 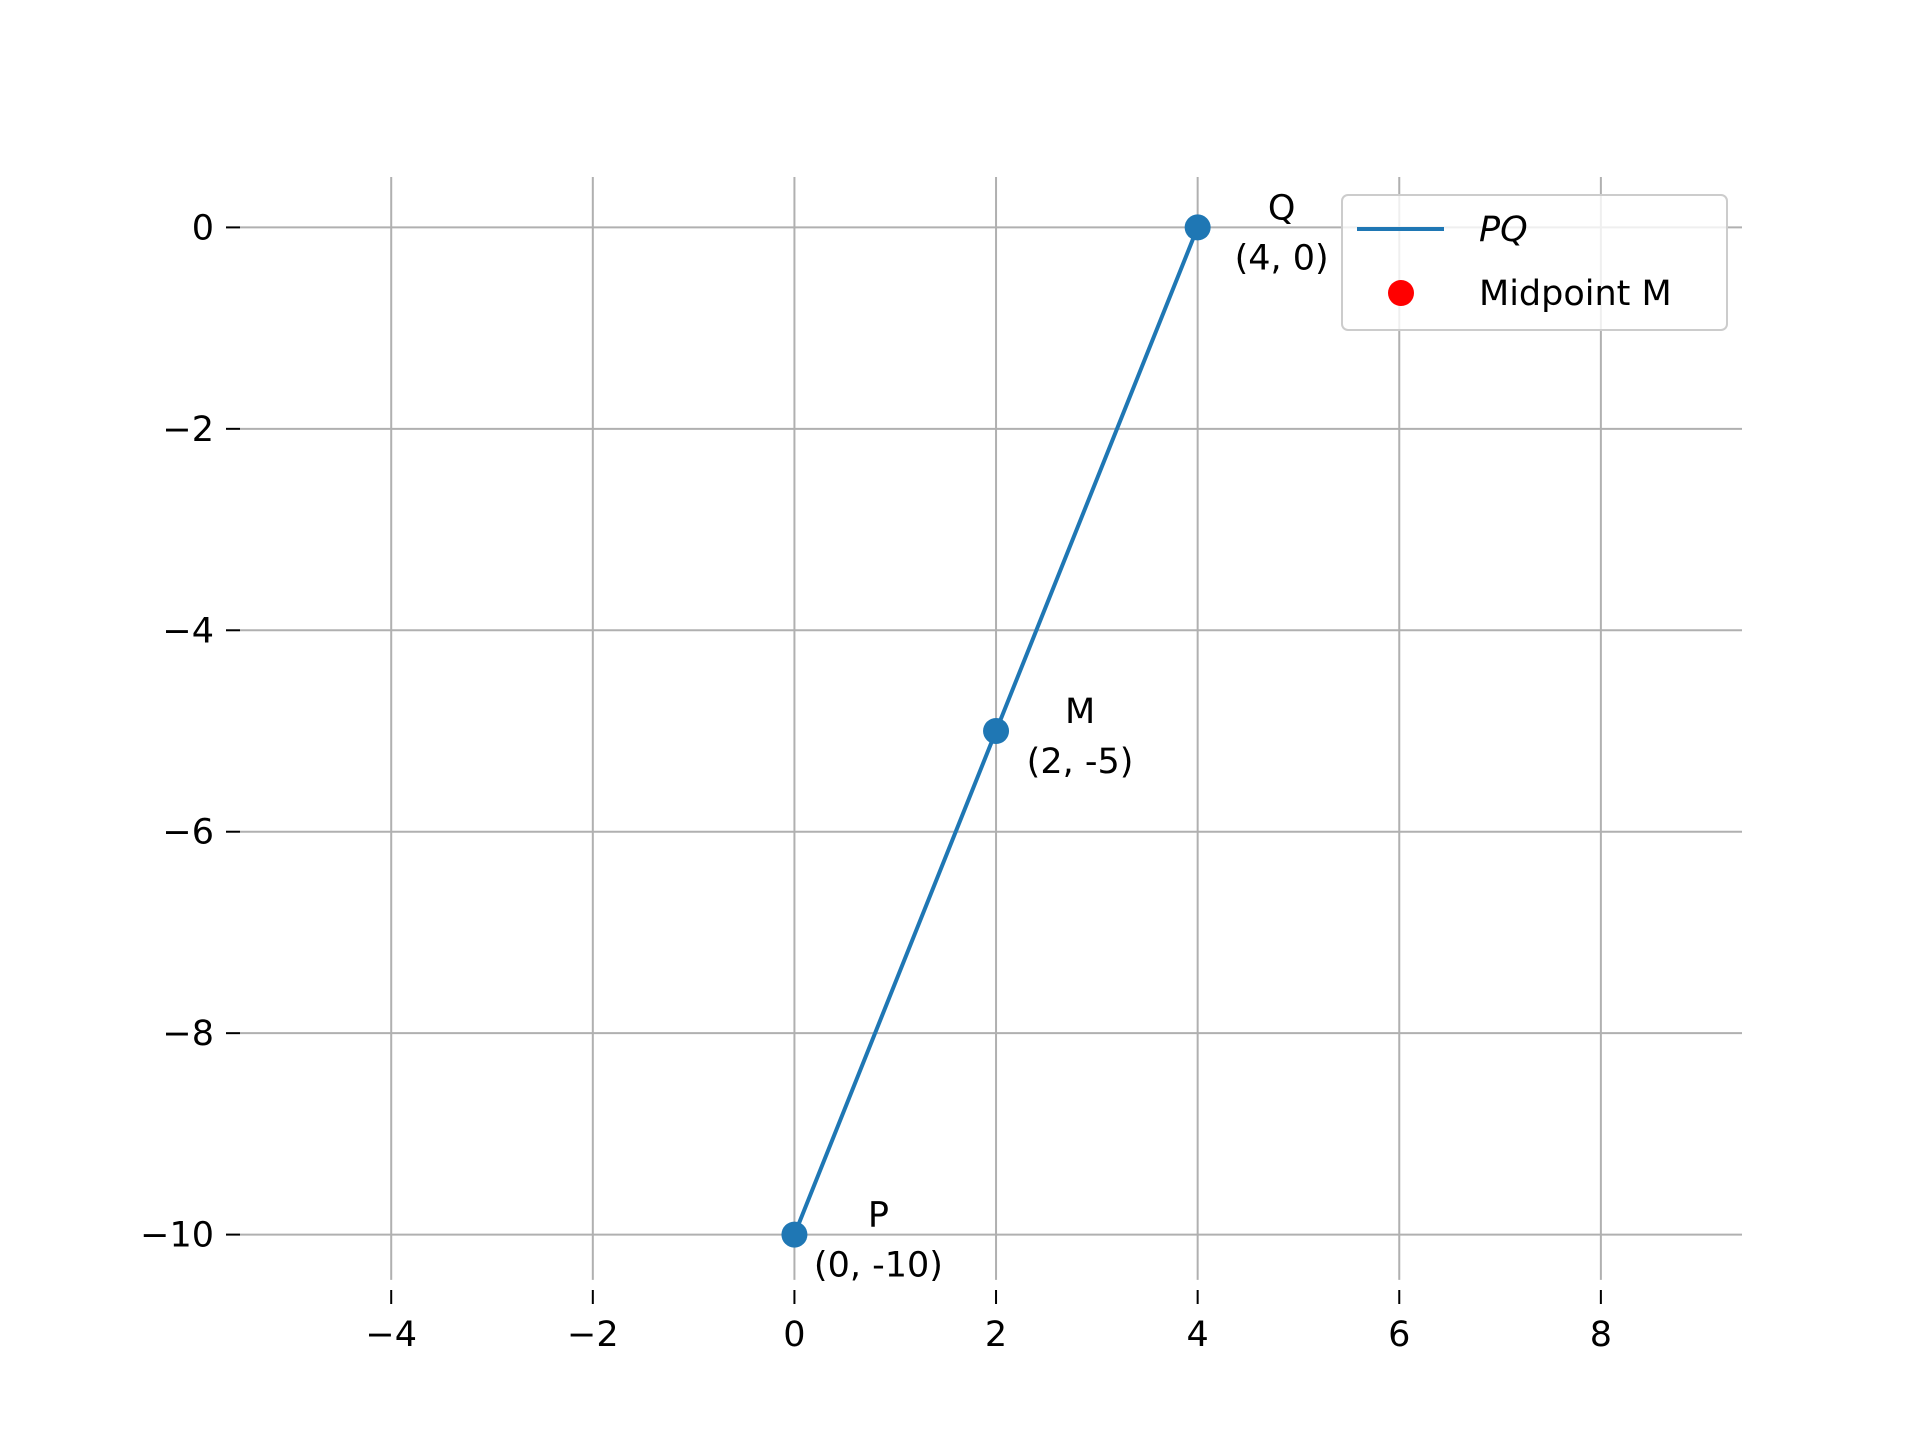 What do you see at coordinates (1601, 1335) in the screenshot?
I see `x-tick-label: 8` at bounding box center [1601, 1335].